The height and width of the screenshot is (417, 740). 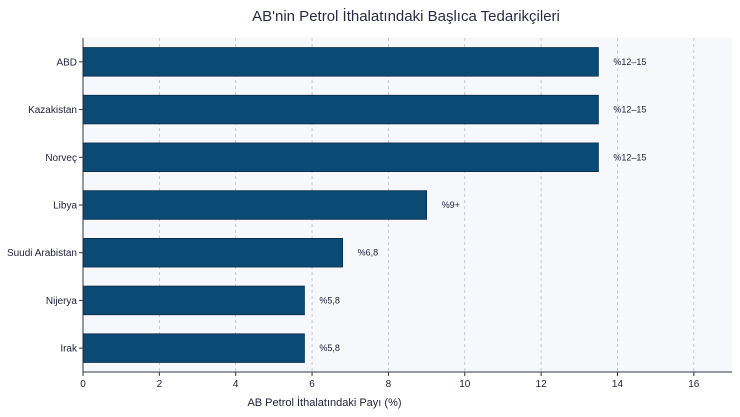 What do you see at coordinates (193, 348) in the screenshot?
I see `bar-irak` at bounding box center [193, 348].